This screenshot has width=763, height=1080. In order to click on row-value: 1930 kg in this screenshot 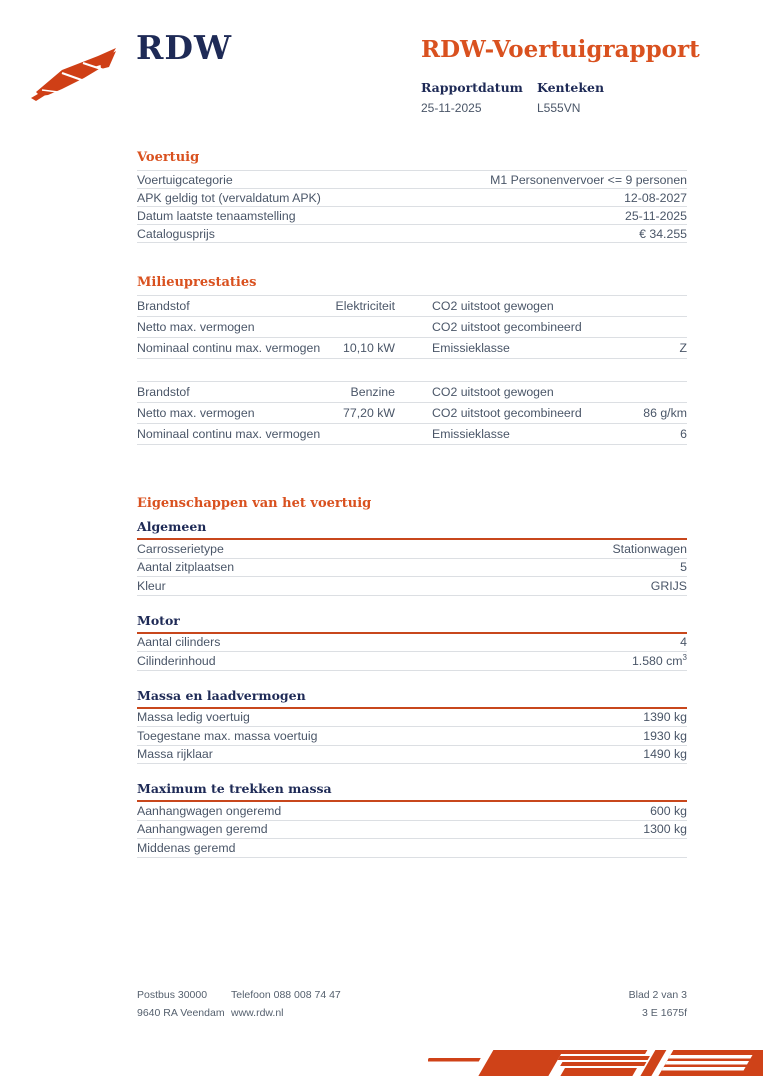, I will do `click(665, 735)`.